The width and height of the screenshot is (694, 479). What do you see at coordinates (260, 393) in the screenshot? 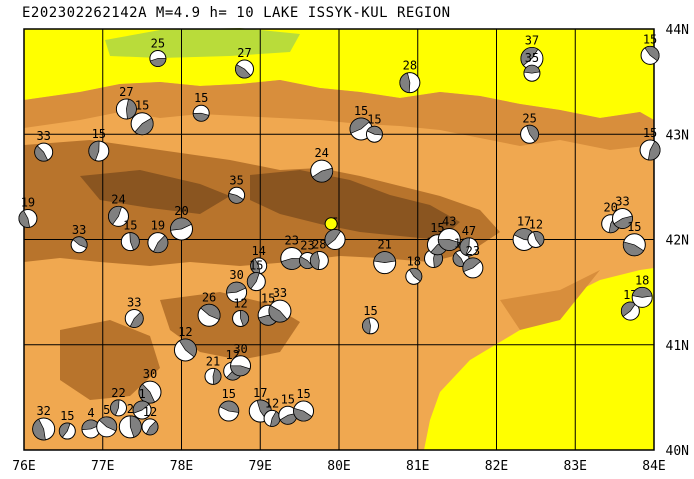
I see `depth-label: 17` at bounding box center [260, 393].